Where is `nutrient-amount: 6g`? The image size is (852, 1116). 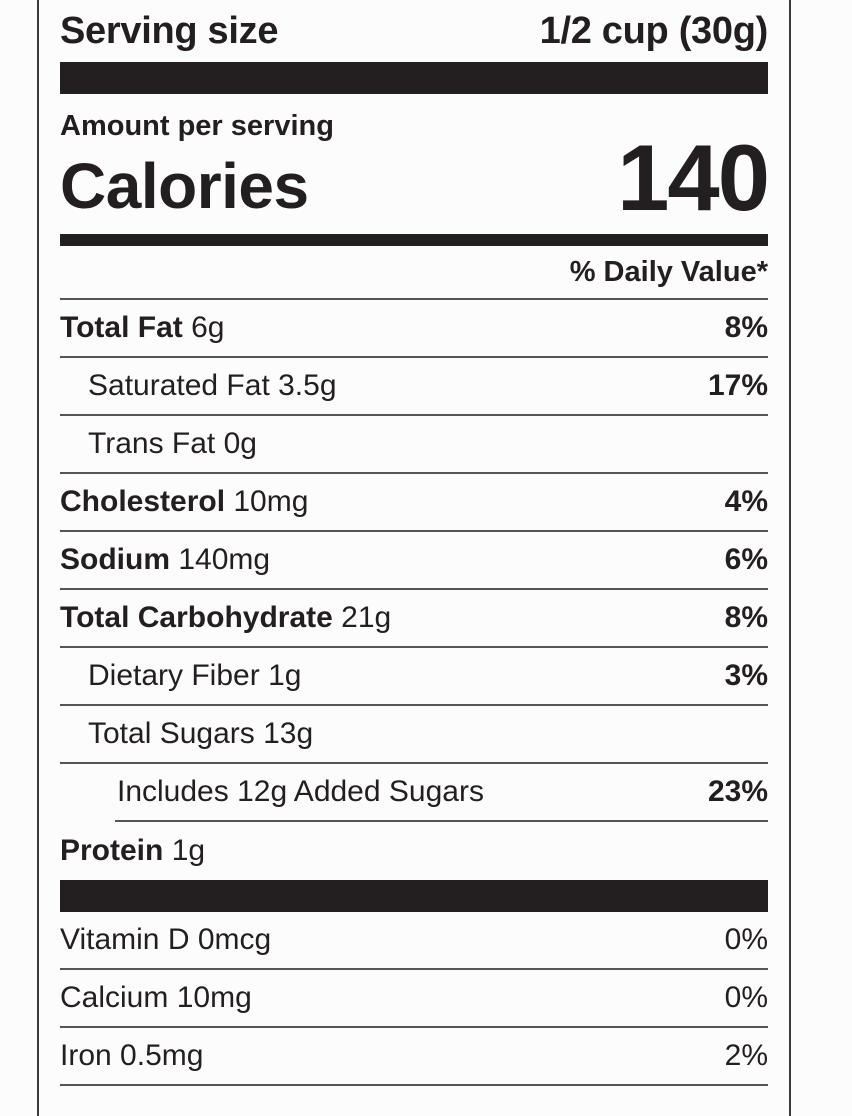 nutrient-amount: 6g is located at coordinates (208, 327).